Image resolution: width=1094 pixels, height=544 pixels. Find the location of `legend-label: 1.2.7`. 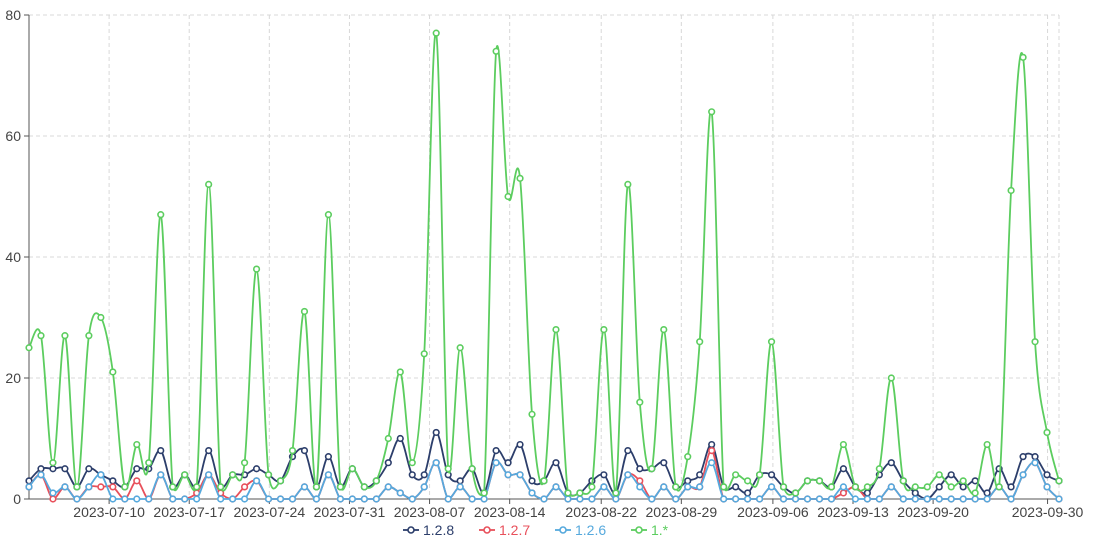

legend-label: 1.2.7 is located at coordinates (514, 530).